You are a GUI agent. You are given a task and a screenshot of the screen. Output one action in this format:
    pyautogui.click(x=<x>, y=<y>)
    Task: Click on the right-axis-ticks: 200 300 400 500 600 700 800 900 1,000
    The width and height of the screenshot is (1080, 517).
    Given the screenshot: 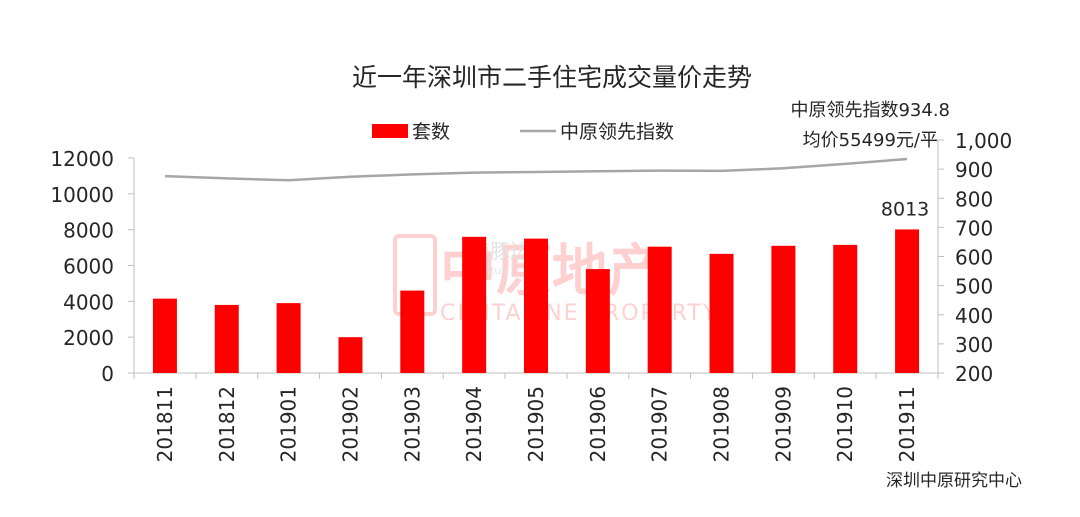 What is the action you would take?
    pyautogui.click(x=975, y=257)
    